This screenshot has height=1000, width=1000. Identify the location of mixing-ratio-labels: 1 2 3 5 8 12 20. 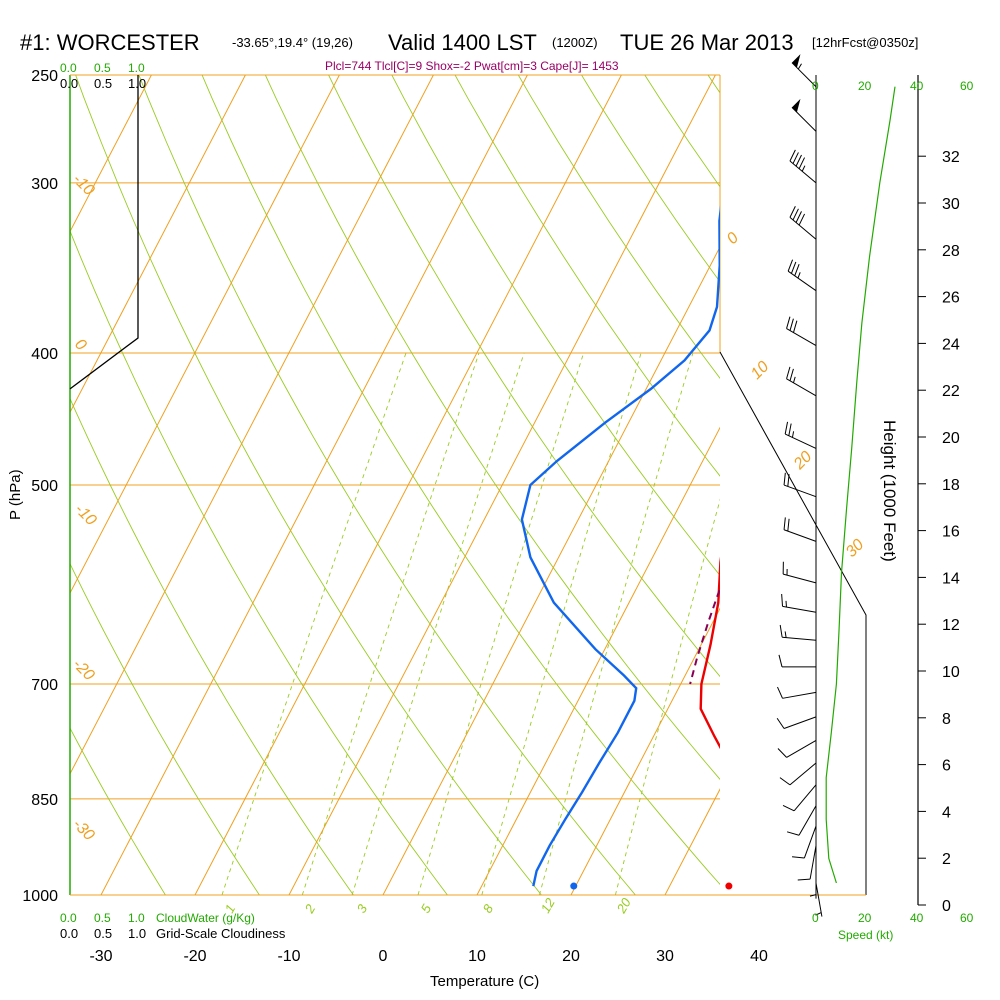
(428, 906).